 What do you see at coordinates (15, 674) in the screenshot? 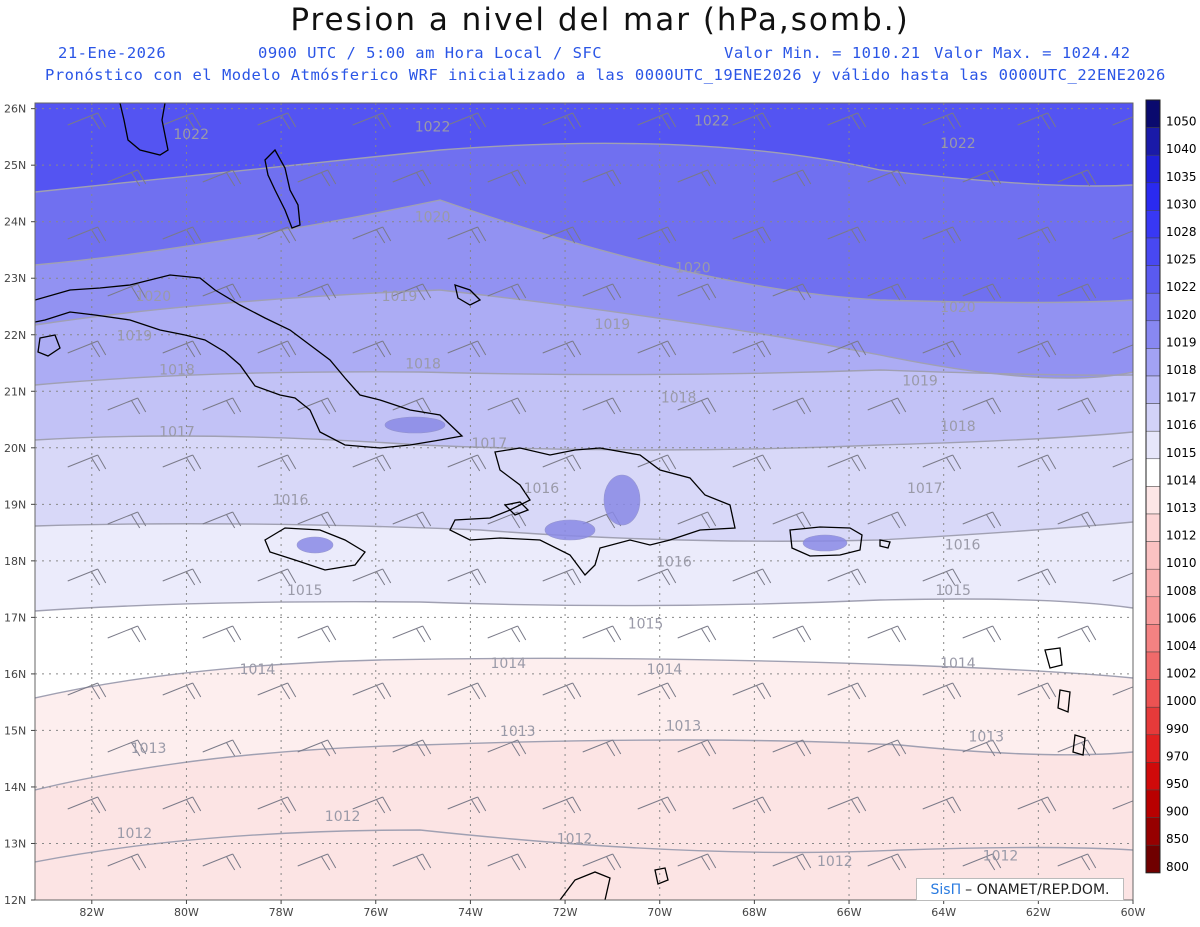
I see `lat-tick-label: 16N` at bounding box center [15, 674].